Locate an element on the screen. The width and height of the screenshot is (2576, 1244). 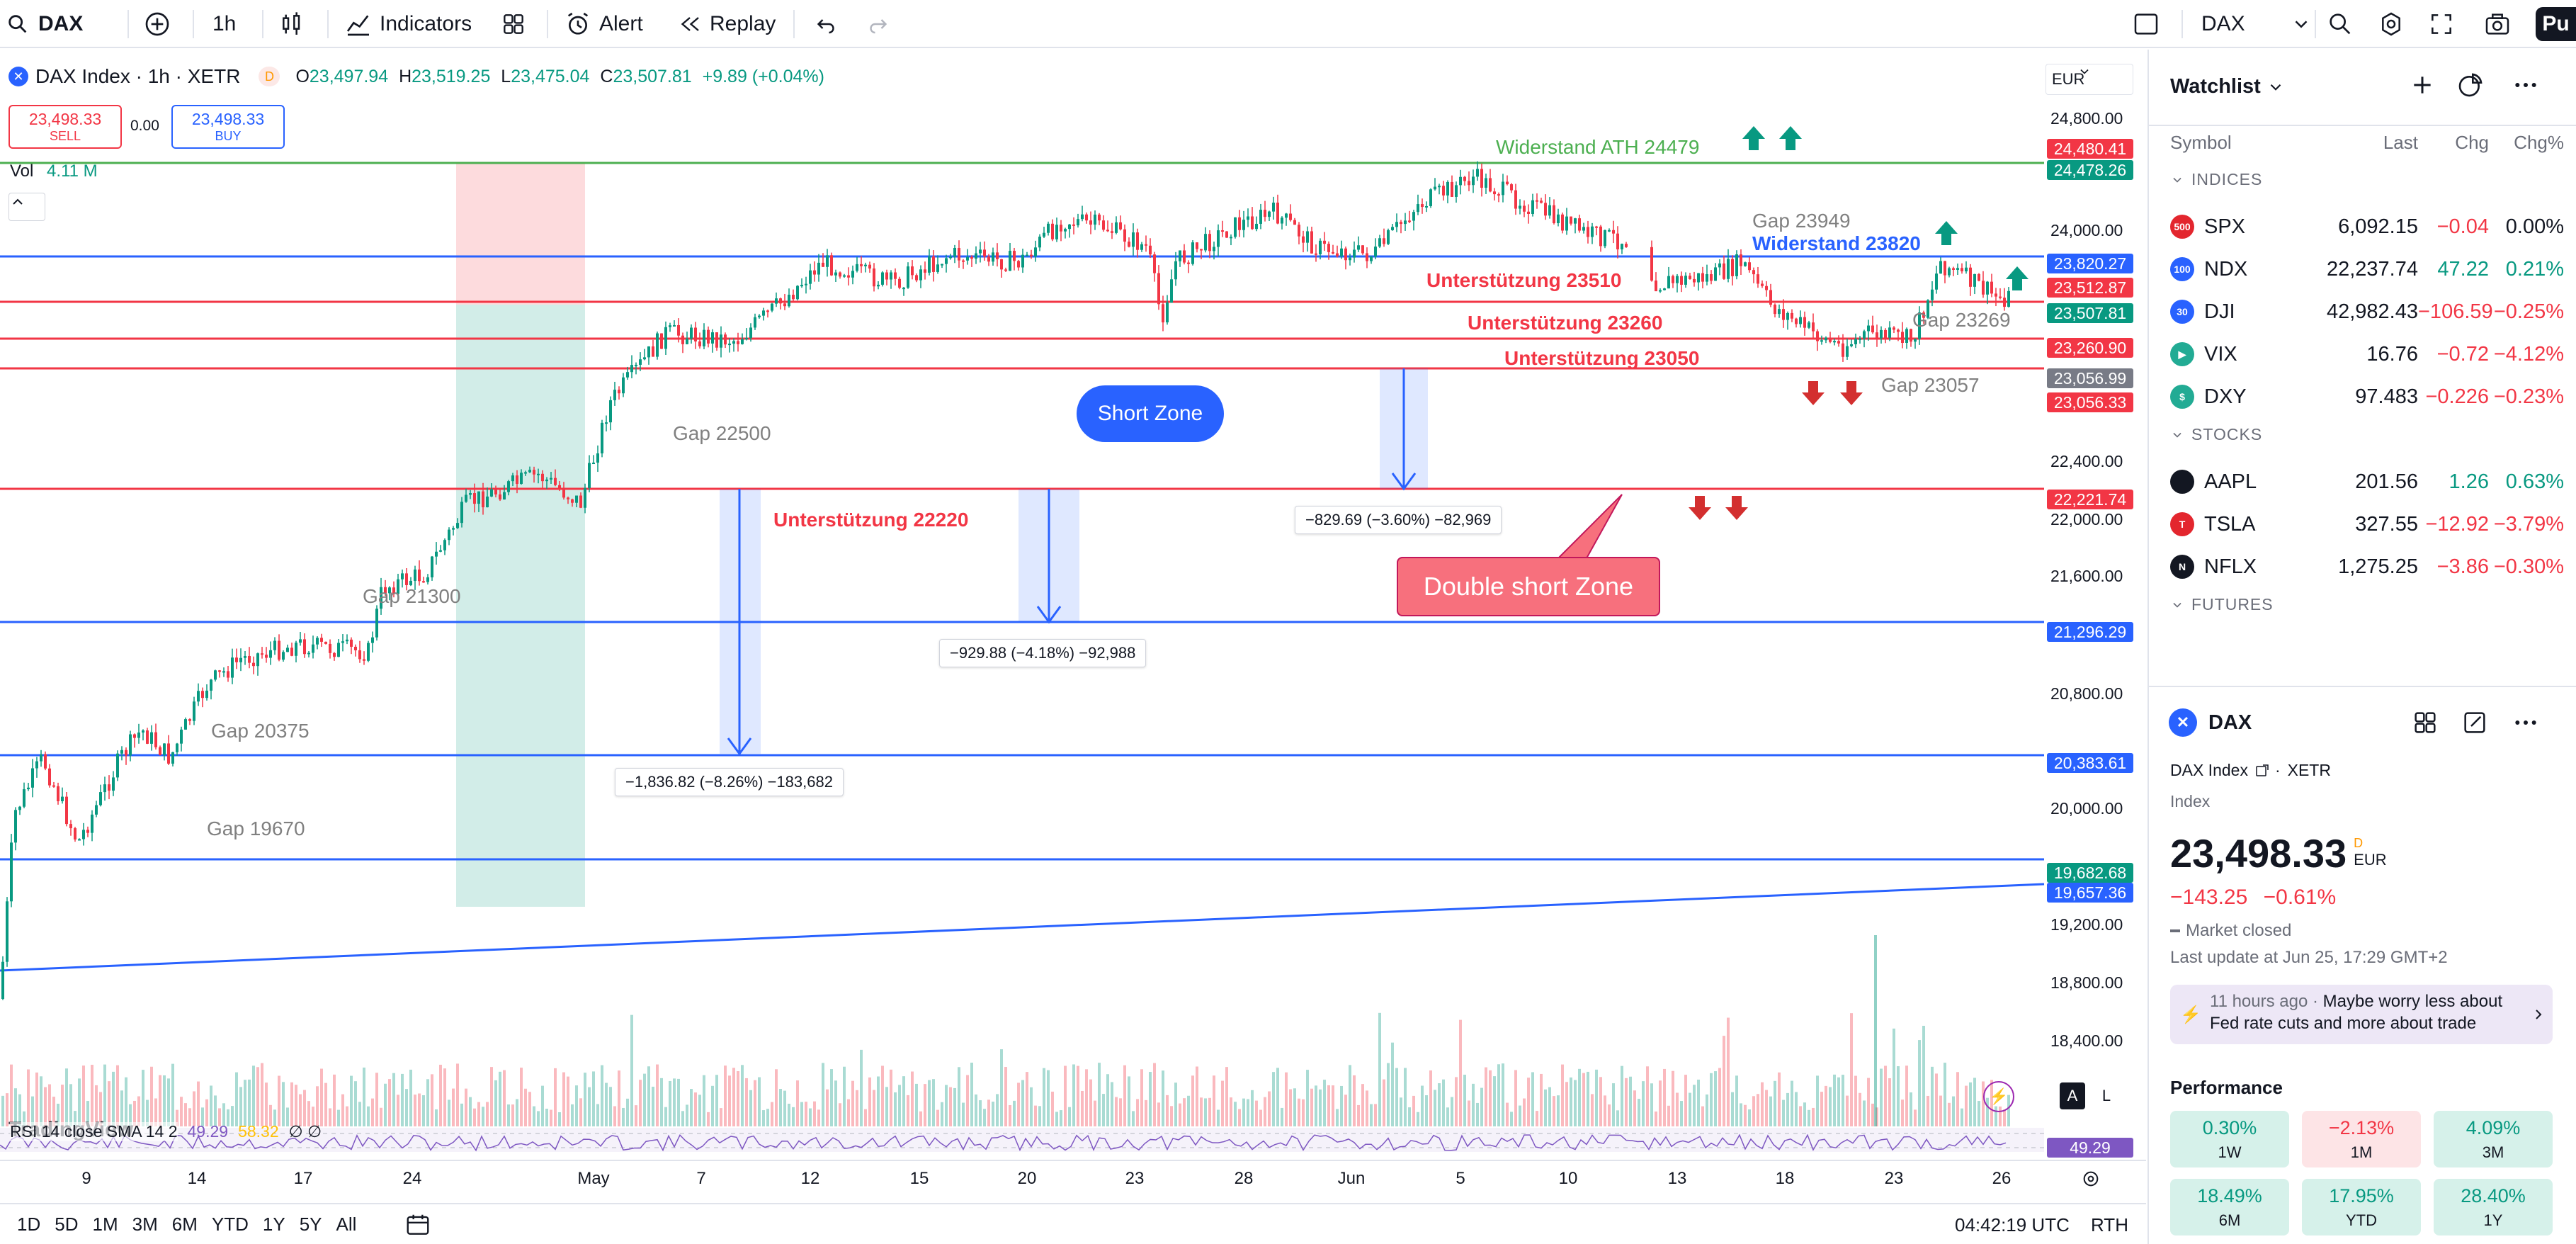
range-button-all: All is located at coordinates (346, 1224).